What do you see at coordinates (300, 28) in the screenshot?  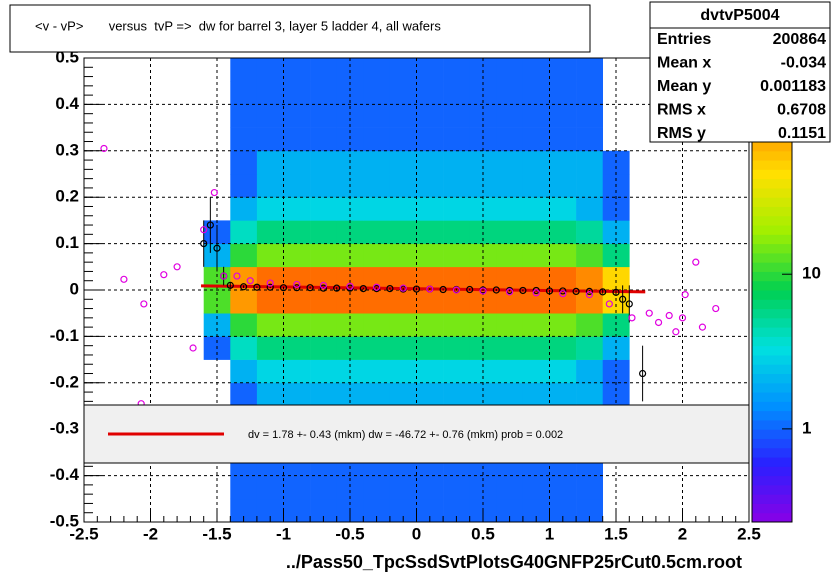 I see `title-box` at bounding box center [300, 28].